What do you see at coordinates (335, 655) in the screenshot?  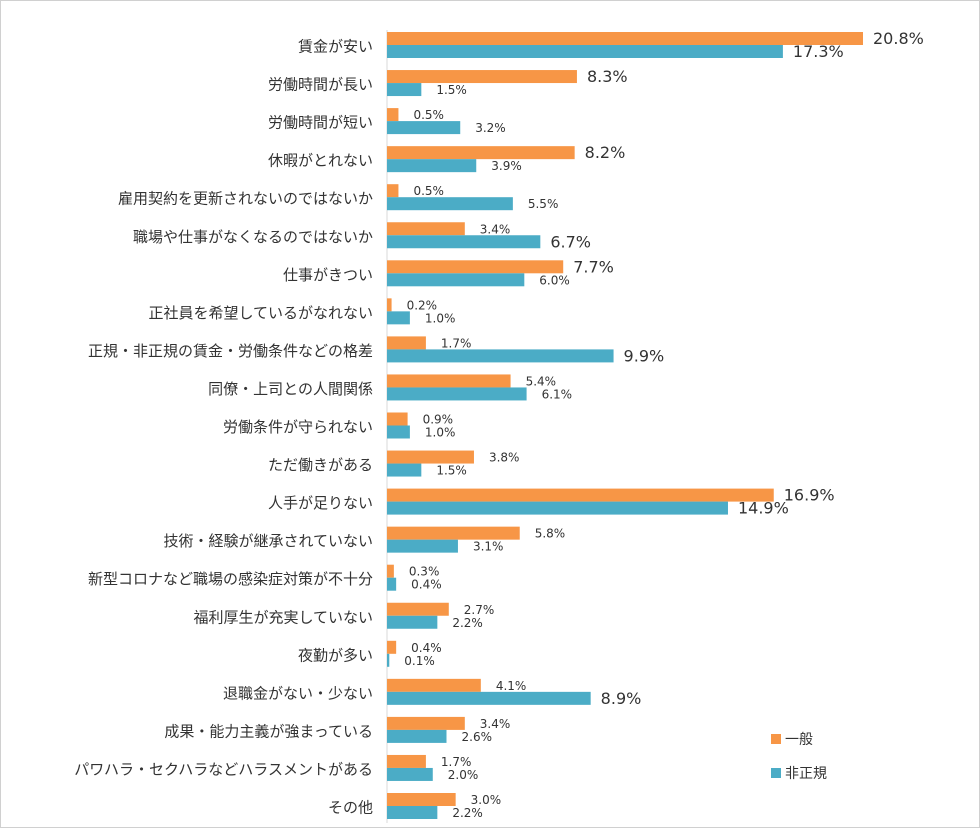 I see `category-label: 夜勤が多い` at bounding box center [335, 655].